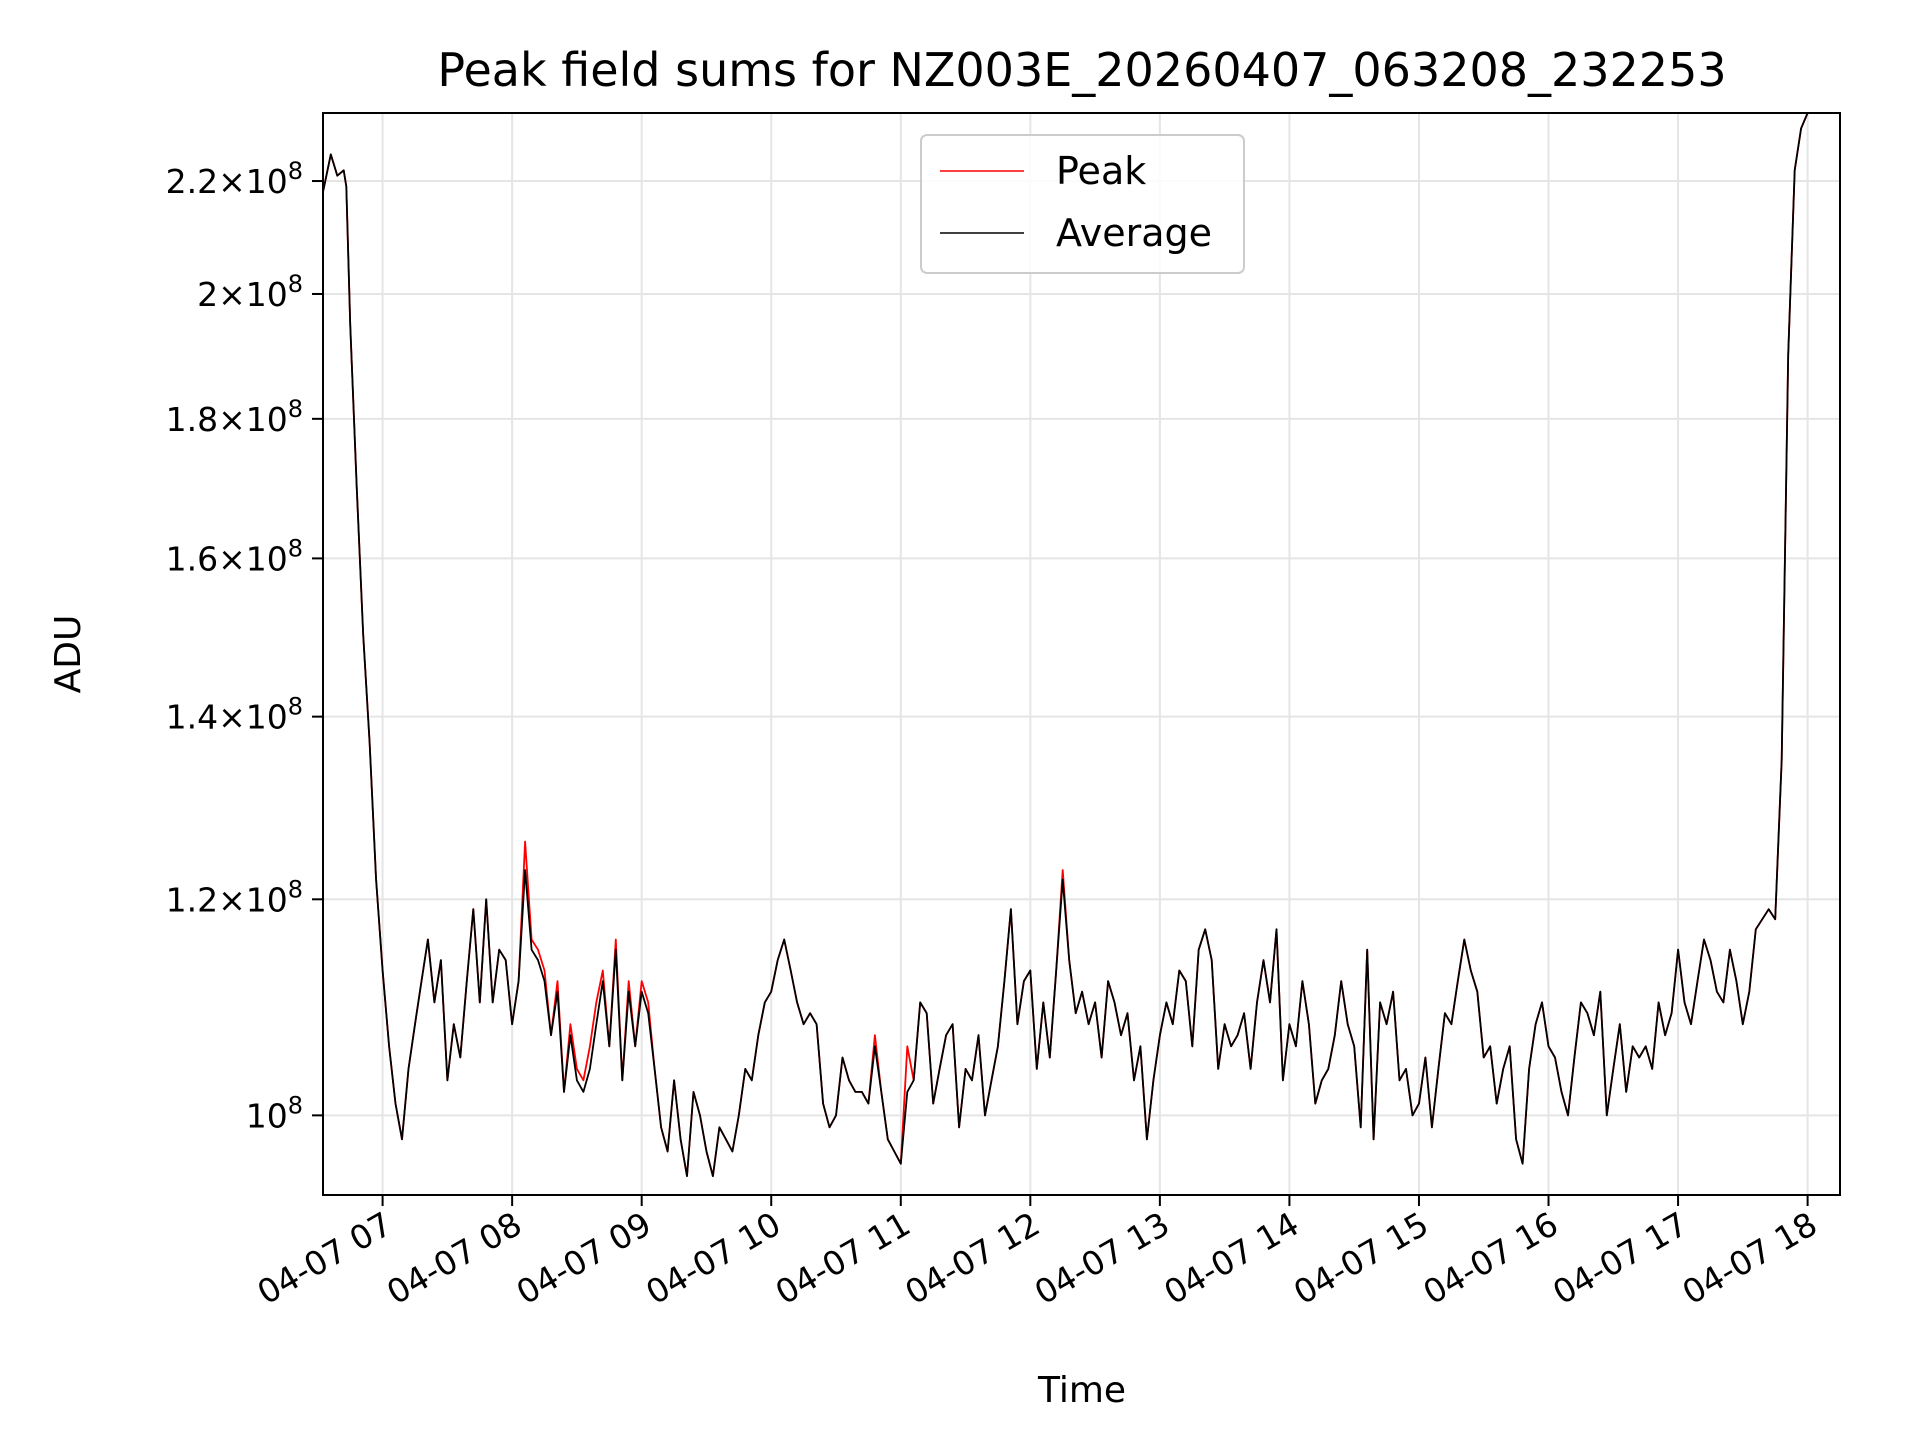 The width and height of the screenshot is (1920, 1440). Describe the element at coordinates (234, 897) in the screenshot. I see `y-tick-label: 1.2×108` at that location.